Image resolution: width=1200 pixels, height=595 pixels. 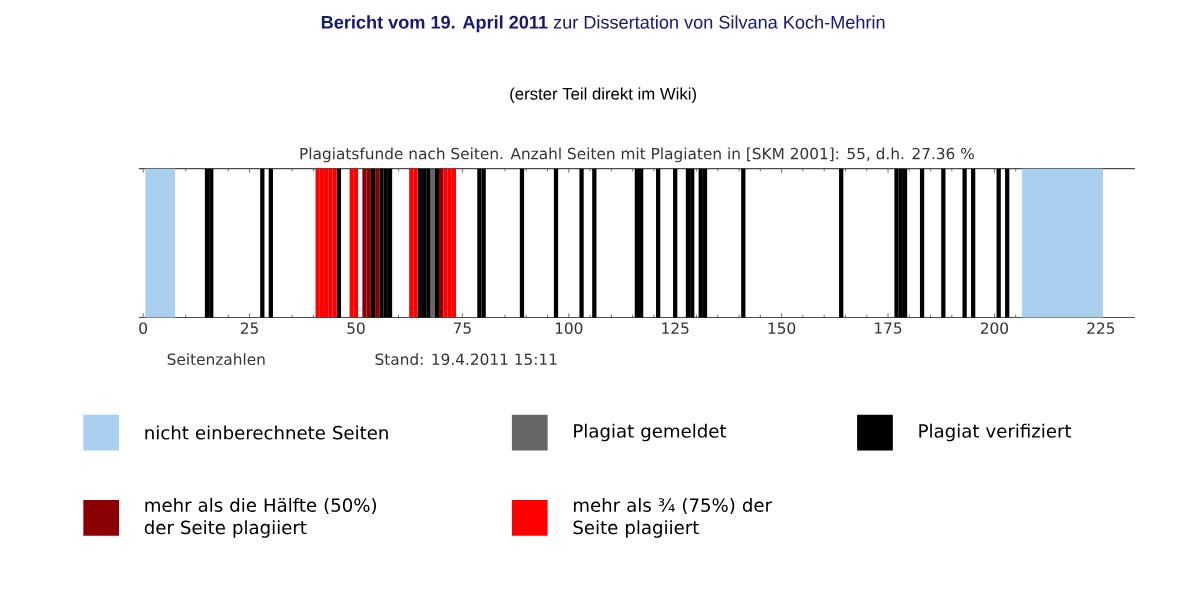 I want to click on text: Stand: 19.4.2011 15:11, so click(x=466, y=359).